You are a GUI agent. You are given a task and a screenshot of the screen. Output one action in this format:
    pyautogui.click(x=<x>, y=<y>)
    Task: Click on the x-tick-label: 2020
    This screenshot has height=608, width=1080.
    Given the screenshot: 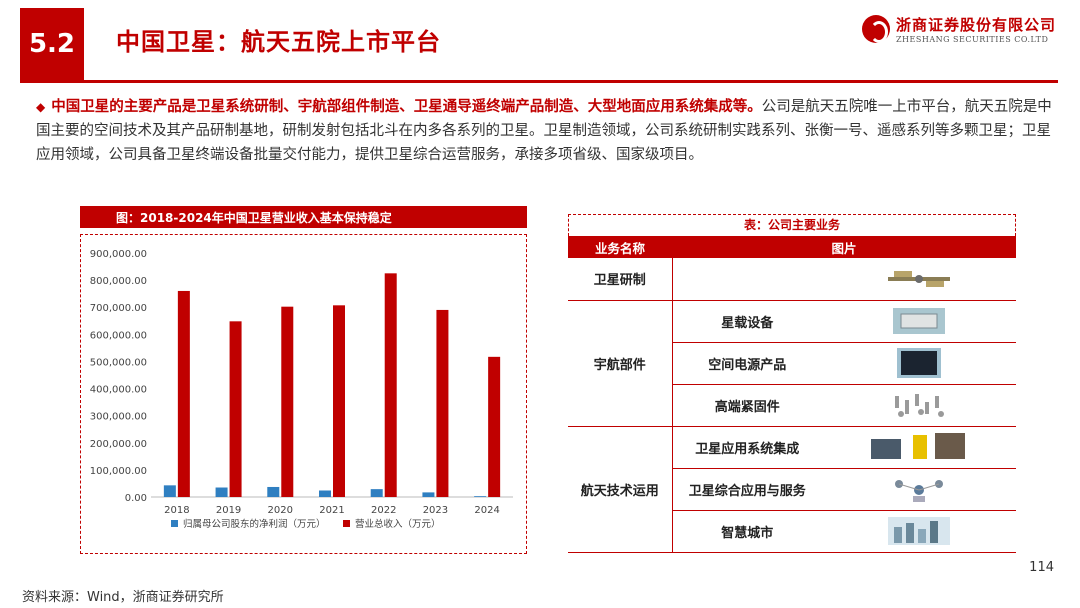 What is the action you would take?
    pyautogui.click(x=280, y=510)
    